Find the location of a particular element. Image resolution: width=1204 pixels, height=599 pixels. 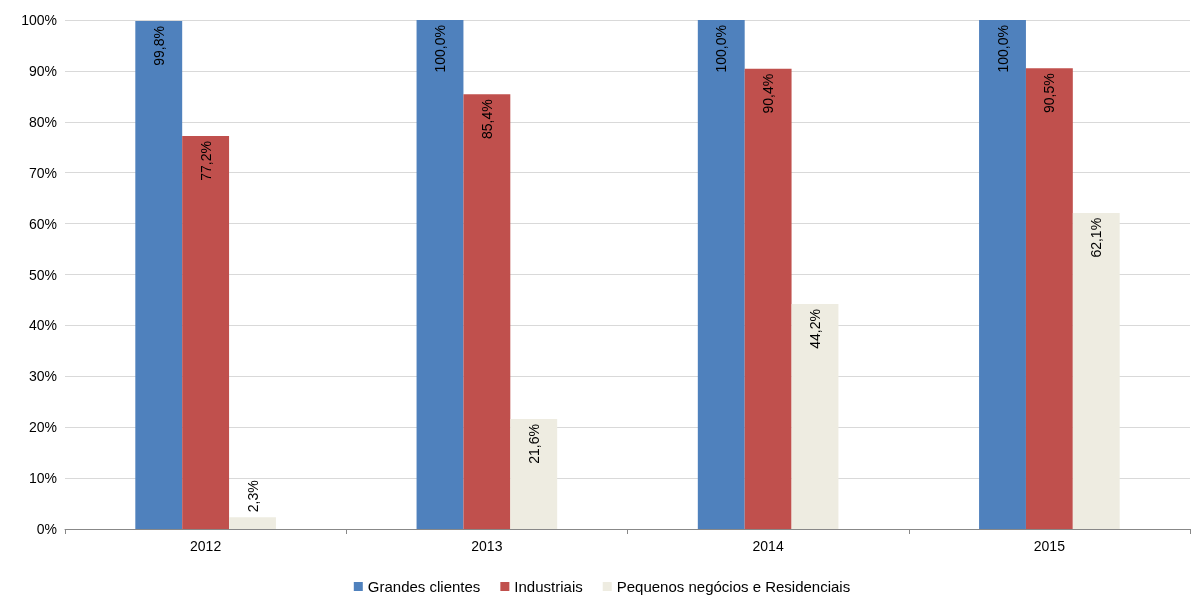

y-tick-label: 0% is located at coordinates (46, 529).